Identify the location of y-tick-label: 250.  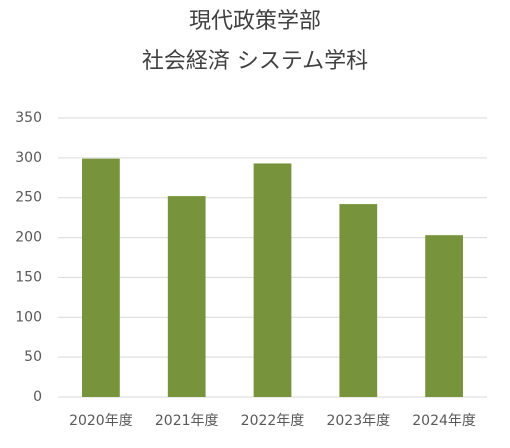
(28, 198).